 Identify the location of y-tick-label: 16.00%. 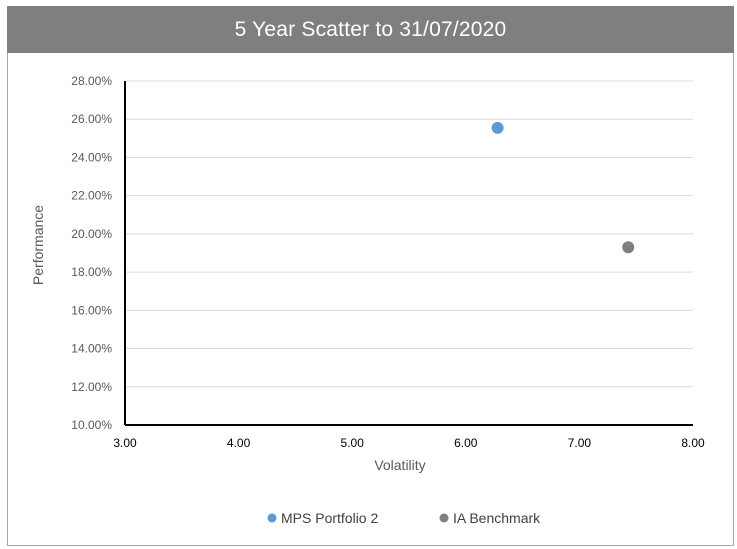
(91, 310).